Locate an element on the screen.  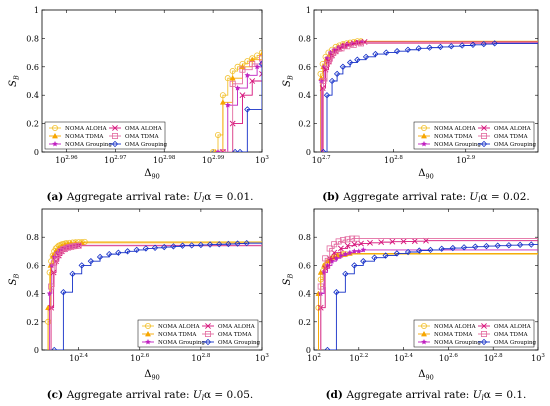
x-tick-label: 102.98 is located at coordinates (164, 160).